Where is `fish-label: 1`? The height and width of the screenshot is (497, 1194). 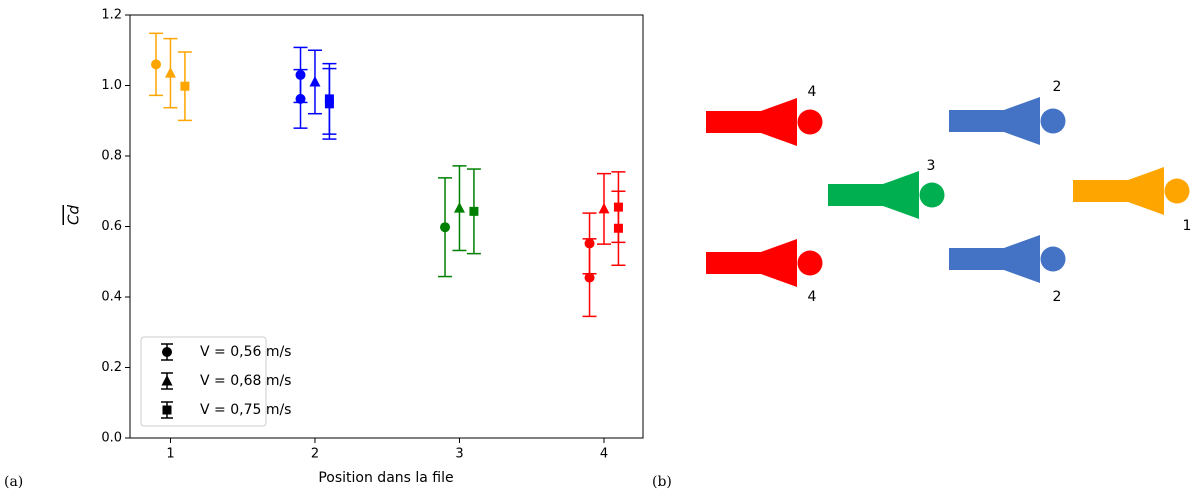
fish-label: 1 is located at coordinates (1187, 226).